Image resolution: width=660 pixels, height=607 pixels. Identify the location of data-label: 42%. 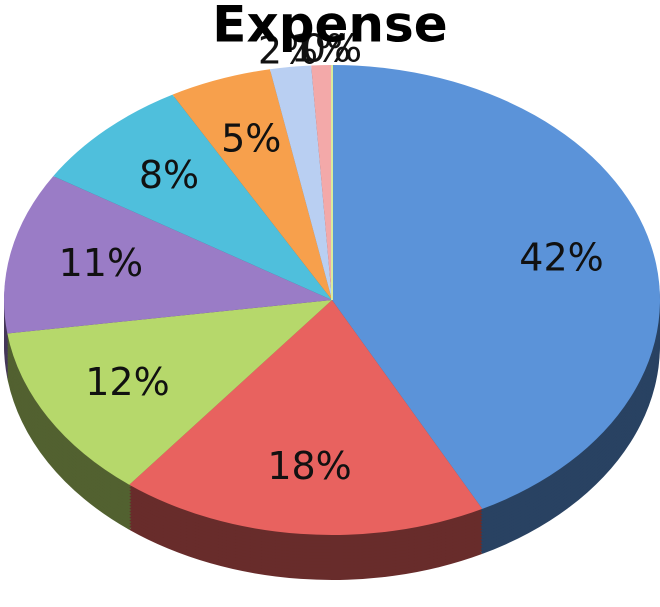
(561, 258).